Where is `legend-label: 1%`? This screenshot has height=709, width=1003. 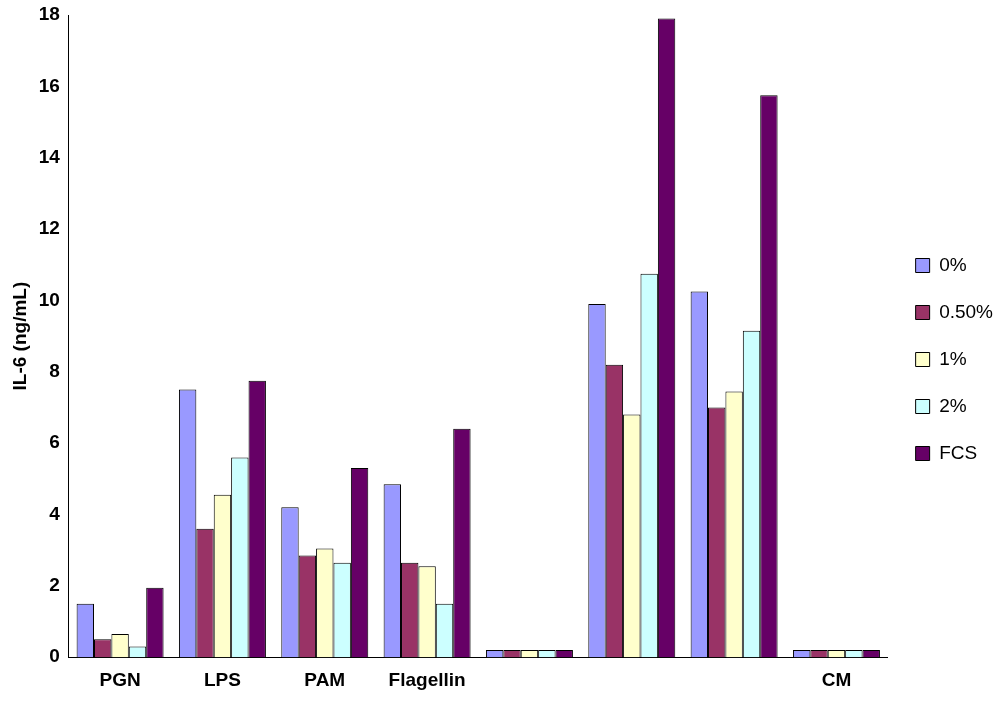 legend-label: 1% is located at coordinates (953, 358).